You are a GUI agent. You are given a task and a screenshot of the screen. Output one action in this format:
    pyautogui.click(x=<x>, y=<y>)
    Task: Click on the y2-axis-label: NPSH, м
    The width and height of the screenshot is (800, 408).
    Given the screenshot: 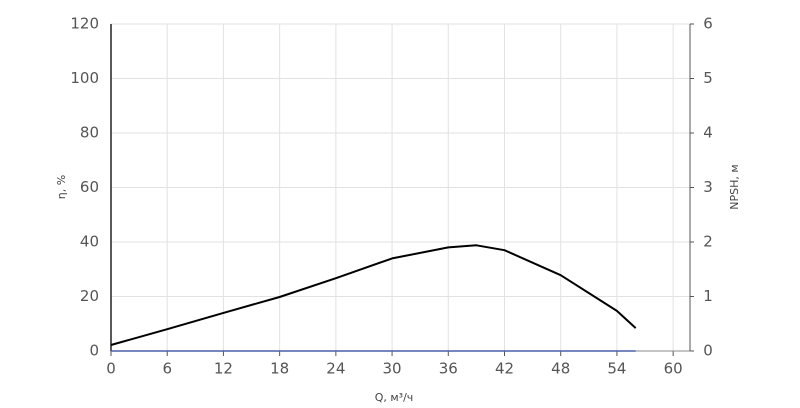 What is the action you would take?
    pyautogui.click(x=734, y=186)
    